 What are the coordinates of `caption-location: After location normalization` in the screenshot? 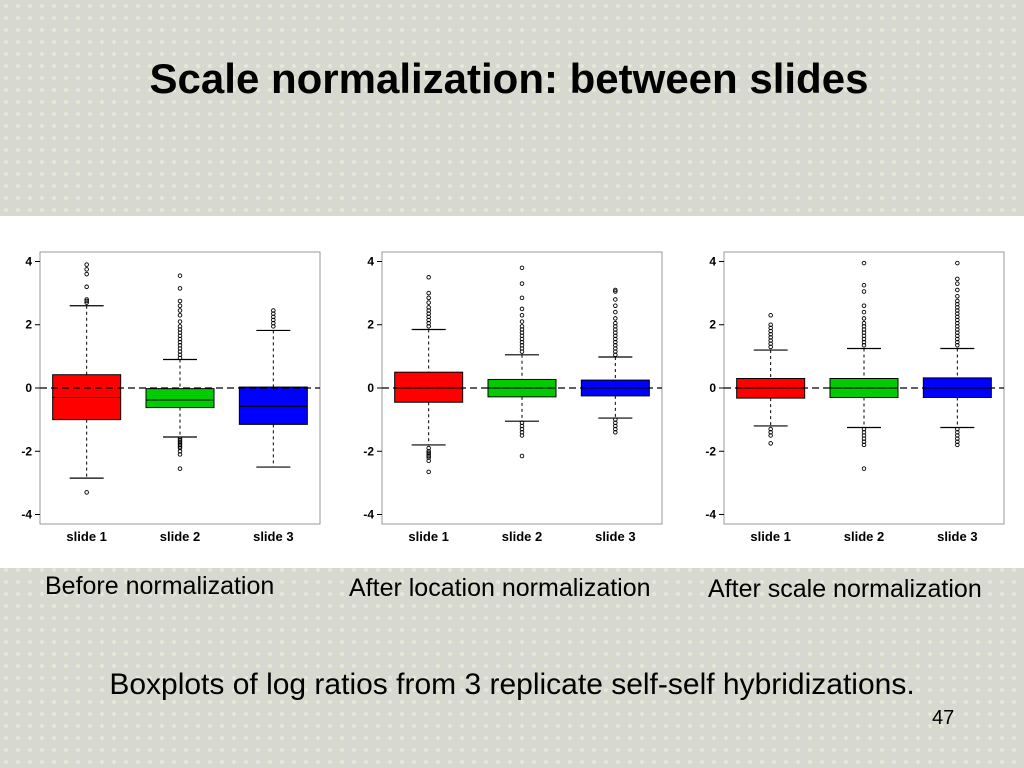 It's located at (500, 588).